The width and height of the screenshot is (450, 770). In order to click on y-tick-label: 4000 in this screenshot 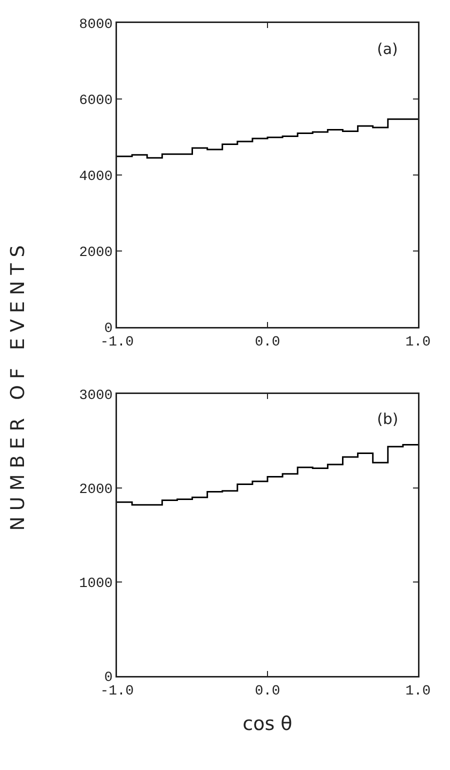, I will do `click(96, 176)`.